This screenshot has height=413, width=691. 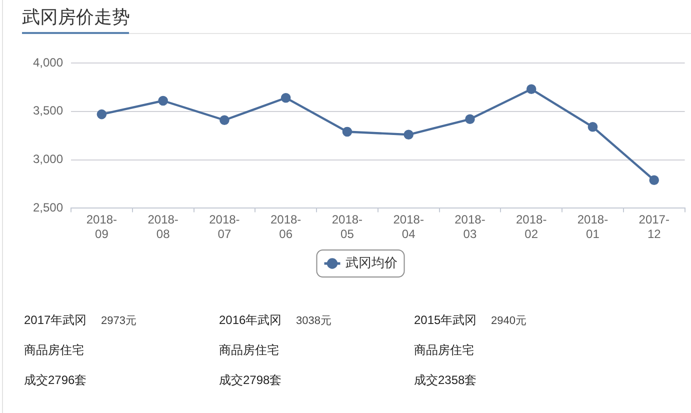 What do you see at coordinates (55, 380) in the screenshot?
I see `text: 成交2796套` at bounding box center [55, 380].